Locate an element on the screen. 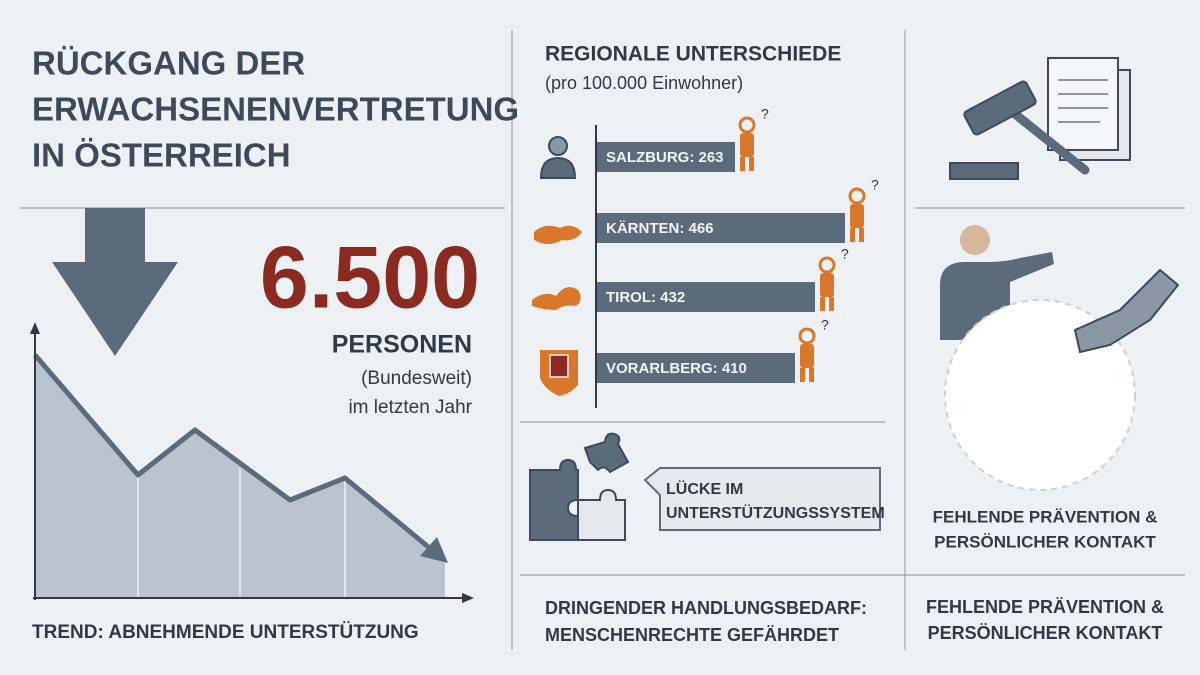 The width and height of the screenshot is (1200, 675). region-label: SALZBURG: 263 is located at coordinates (665, 157).